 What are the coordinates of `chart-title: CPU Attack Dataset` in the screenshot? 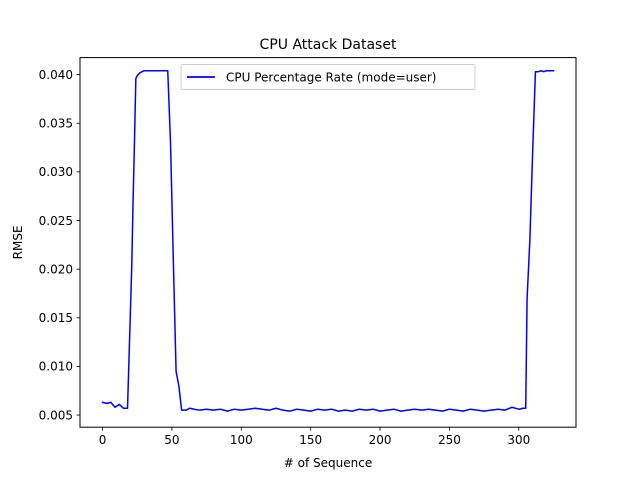 It's located at (328, 45).